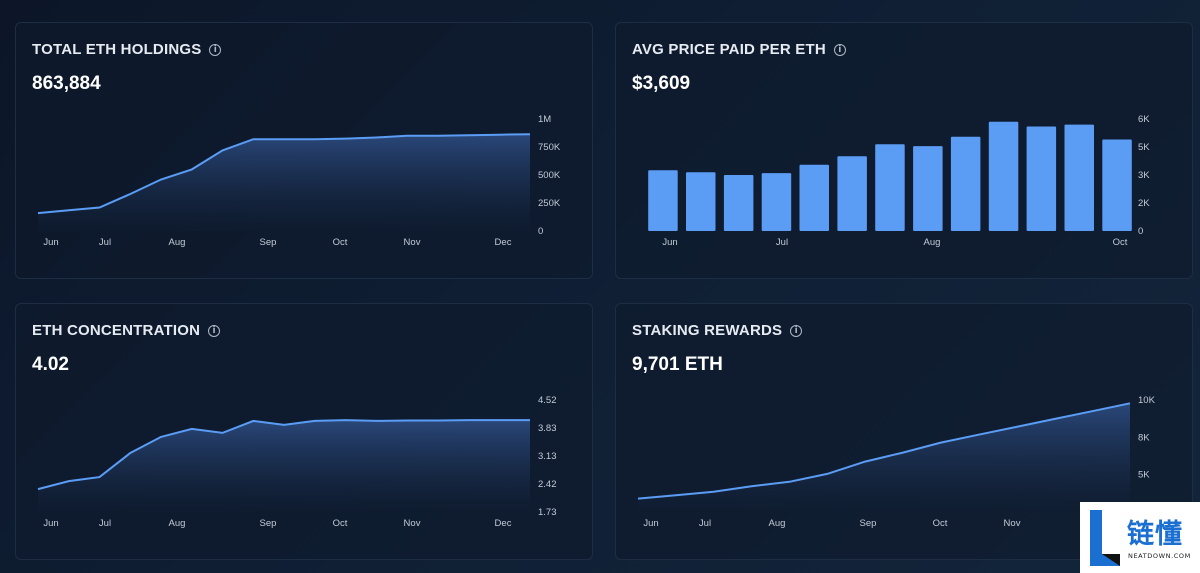 The width and height of the screenshot is (1200, 573). What do you see at coordinates (1147, 400) in the screenshot?
I see `y-tick-label: 10K` at bounding box center [1147, 400].